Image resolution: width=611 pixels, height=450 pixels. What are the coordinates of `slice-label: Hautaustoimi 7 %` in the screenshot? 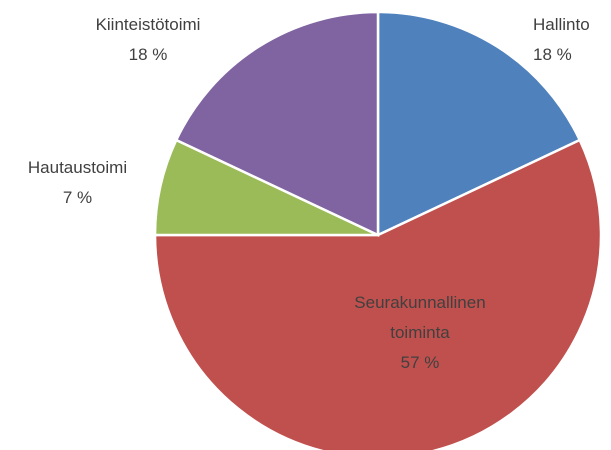 It's located at (77, 183).